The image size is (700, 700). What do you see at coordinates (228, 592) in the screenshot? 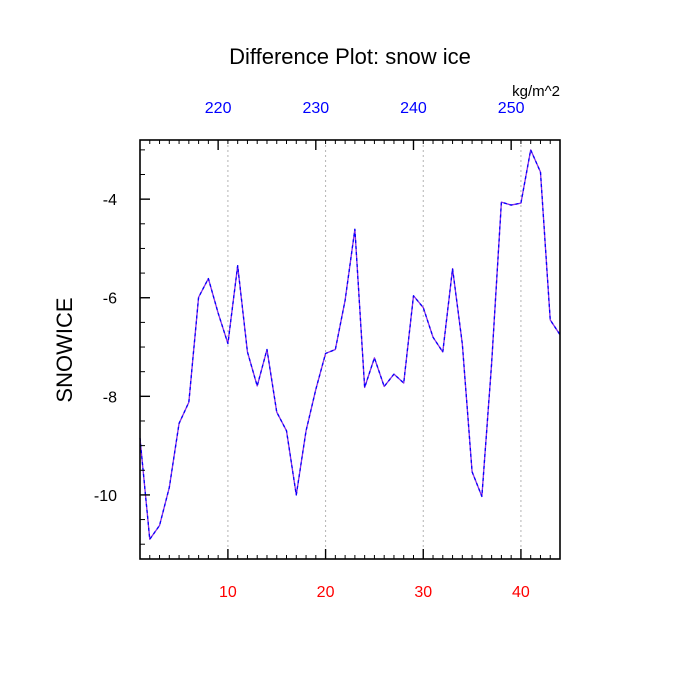
I see `x-tick-label: 10` at bounding box center [228, 592].